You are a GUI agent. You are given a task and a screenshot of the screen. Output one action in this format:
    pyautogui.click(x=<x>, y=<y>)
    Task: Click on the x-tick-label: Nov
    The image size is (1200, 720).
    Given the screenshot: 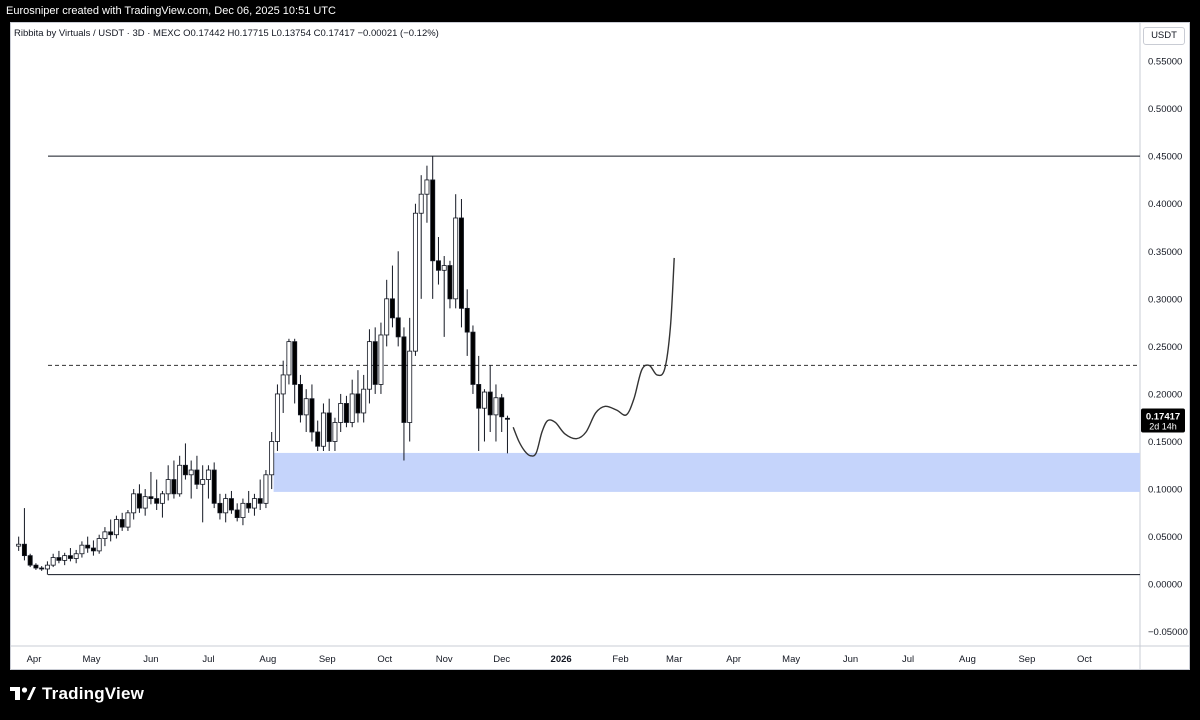 What is the action you would take?
    pyautogui.click(x=444, y=659)
    